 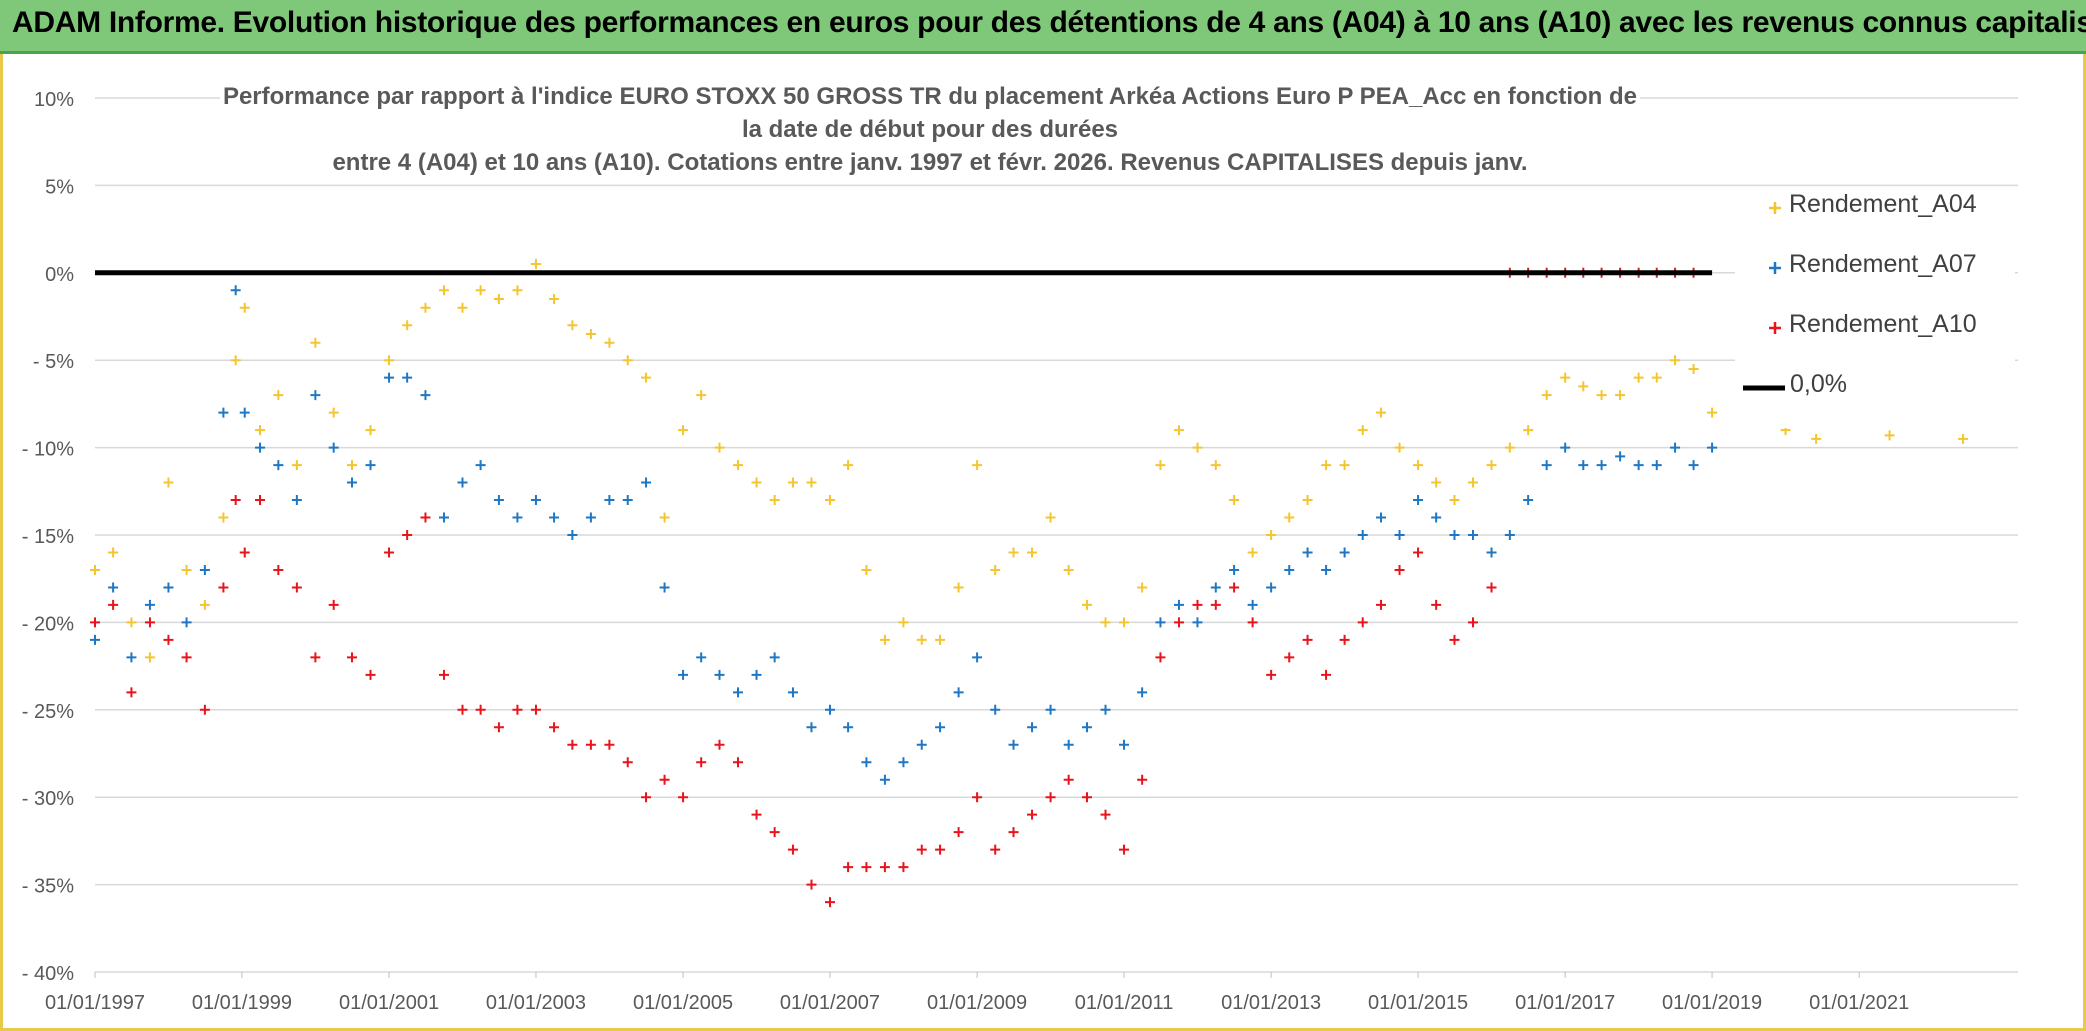 What do you see at coordinates (59, 275) in the screenshot?
I see `y-tick-label: 0%` at bounding box center [59, 275].